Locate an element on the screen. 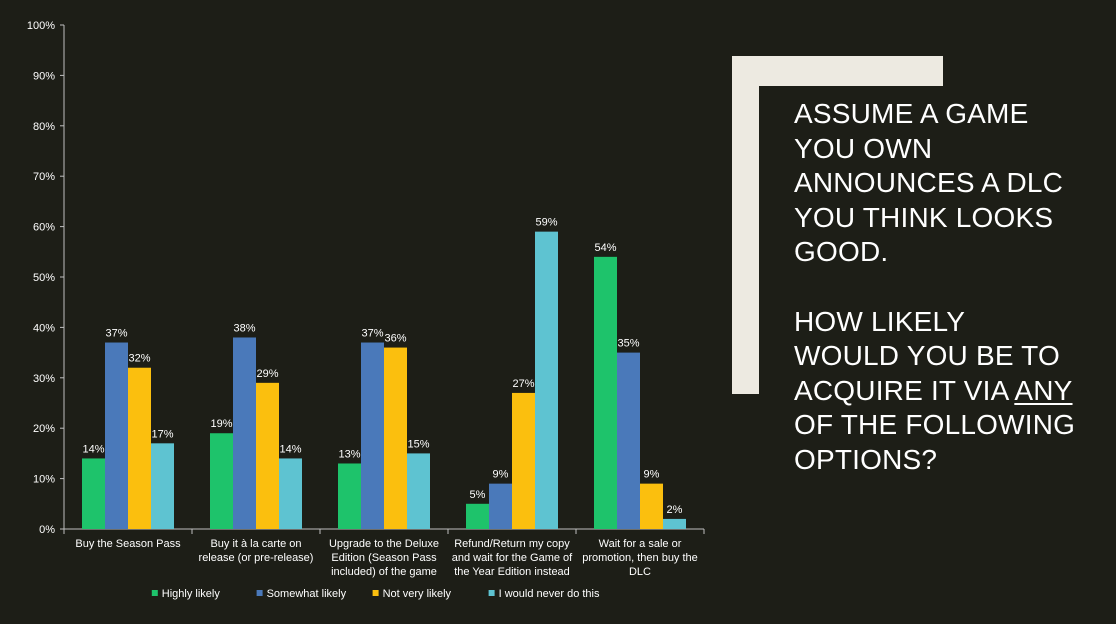 The width and height of the screenshot is (1116, 624). y-tick-label: 60% is located at coordinates (44, 228).